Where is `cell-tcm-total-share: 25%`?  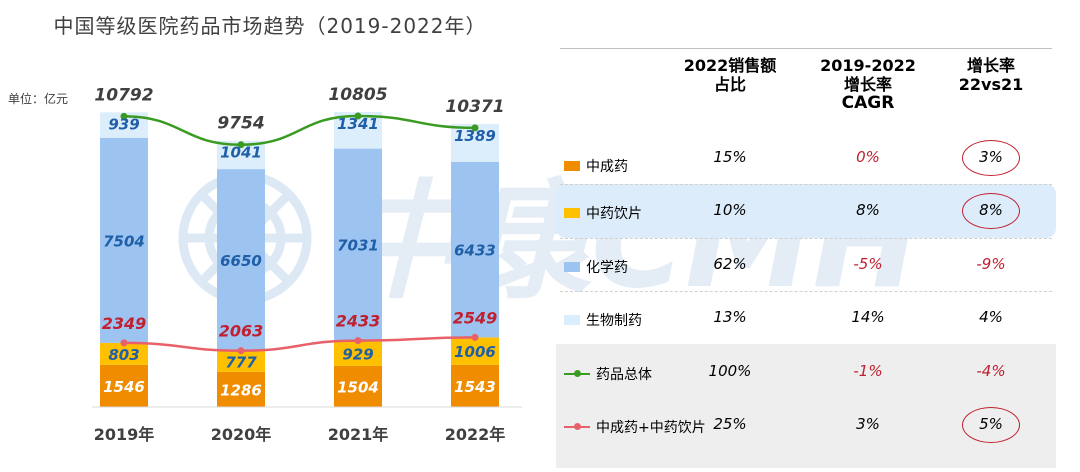 cell-tcm-total-share: 25% is located at coordinates (730, 424).